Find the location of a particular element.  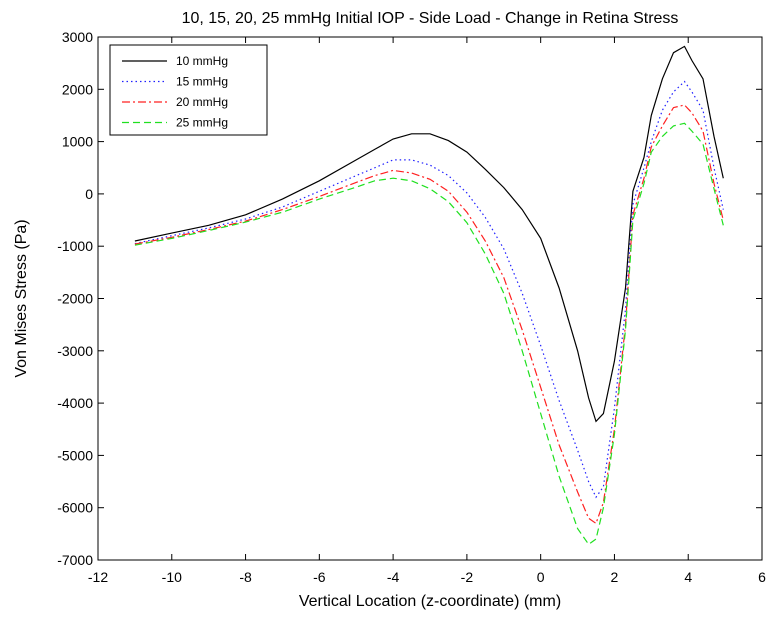

x-tick-label: 2 is located at coordinates (615, 577).